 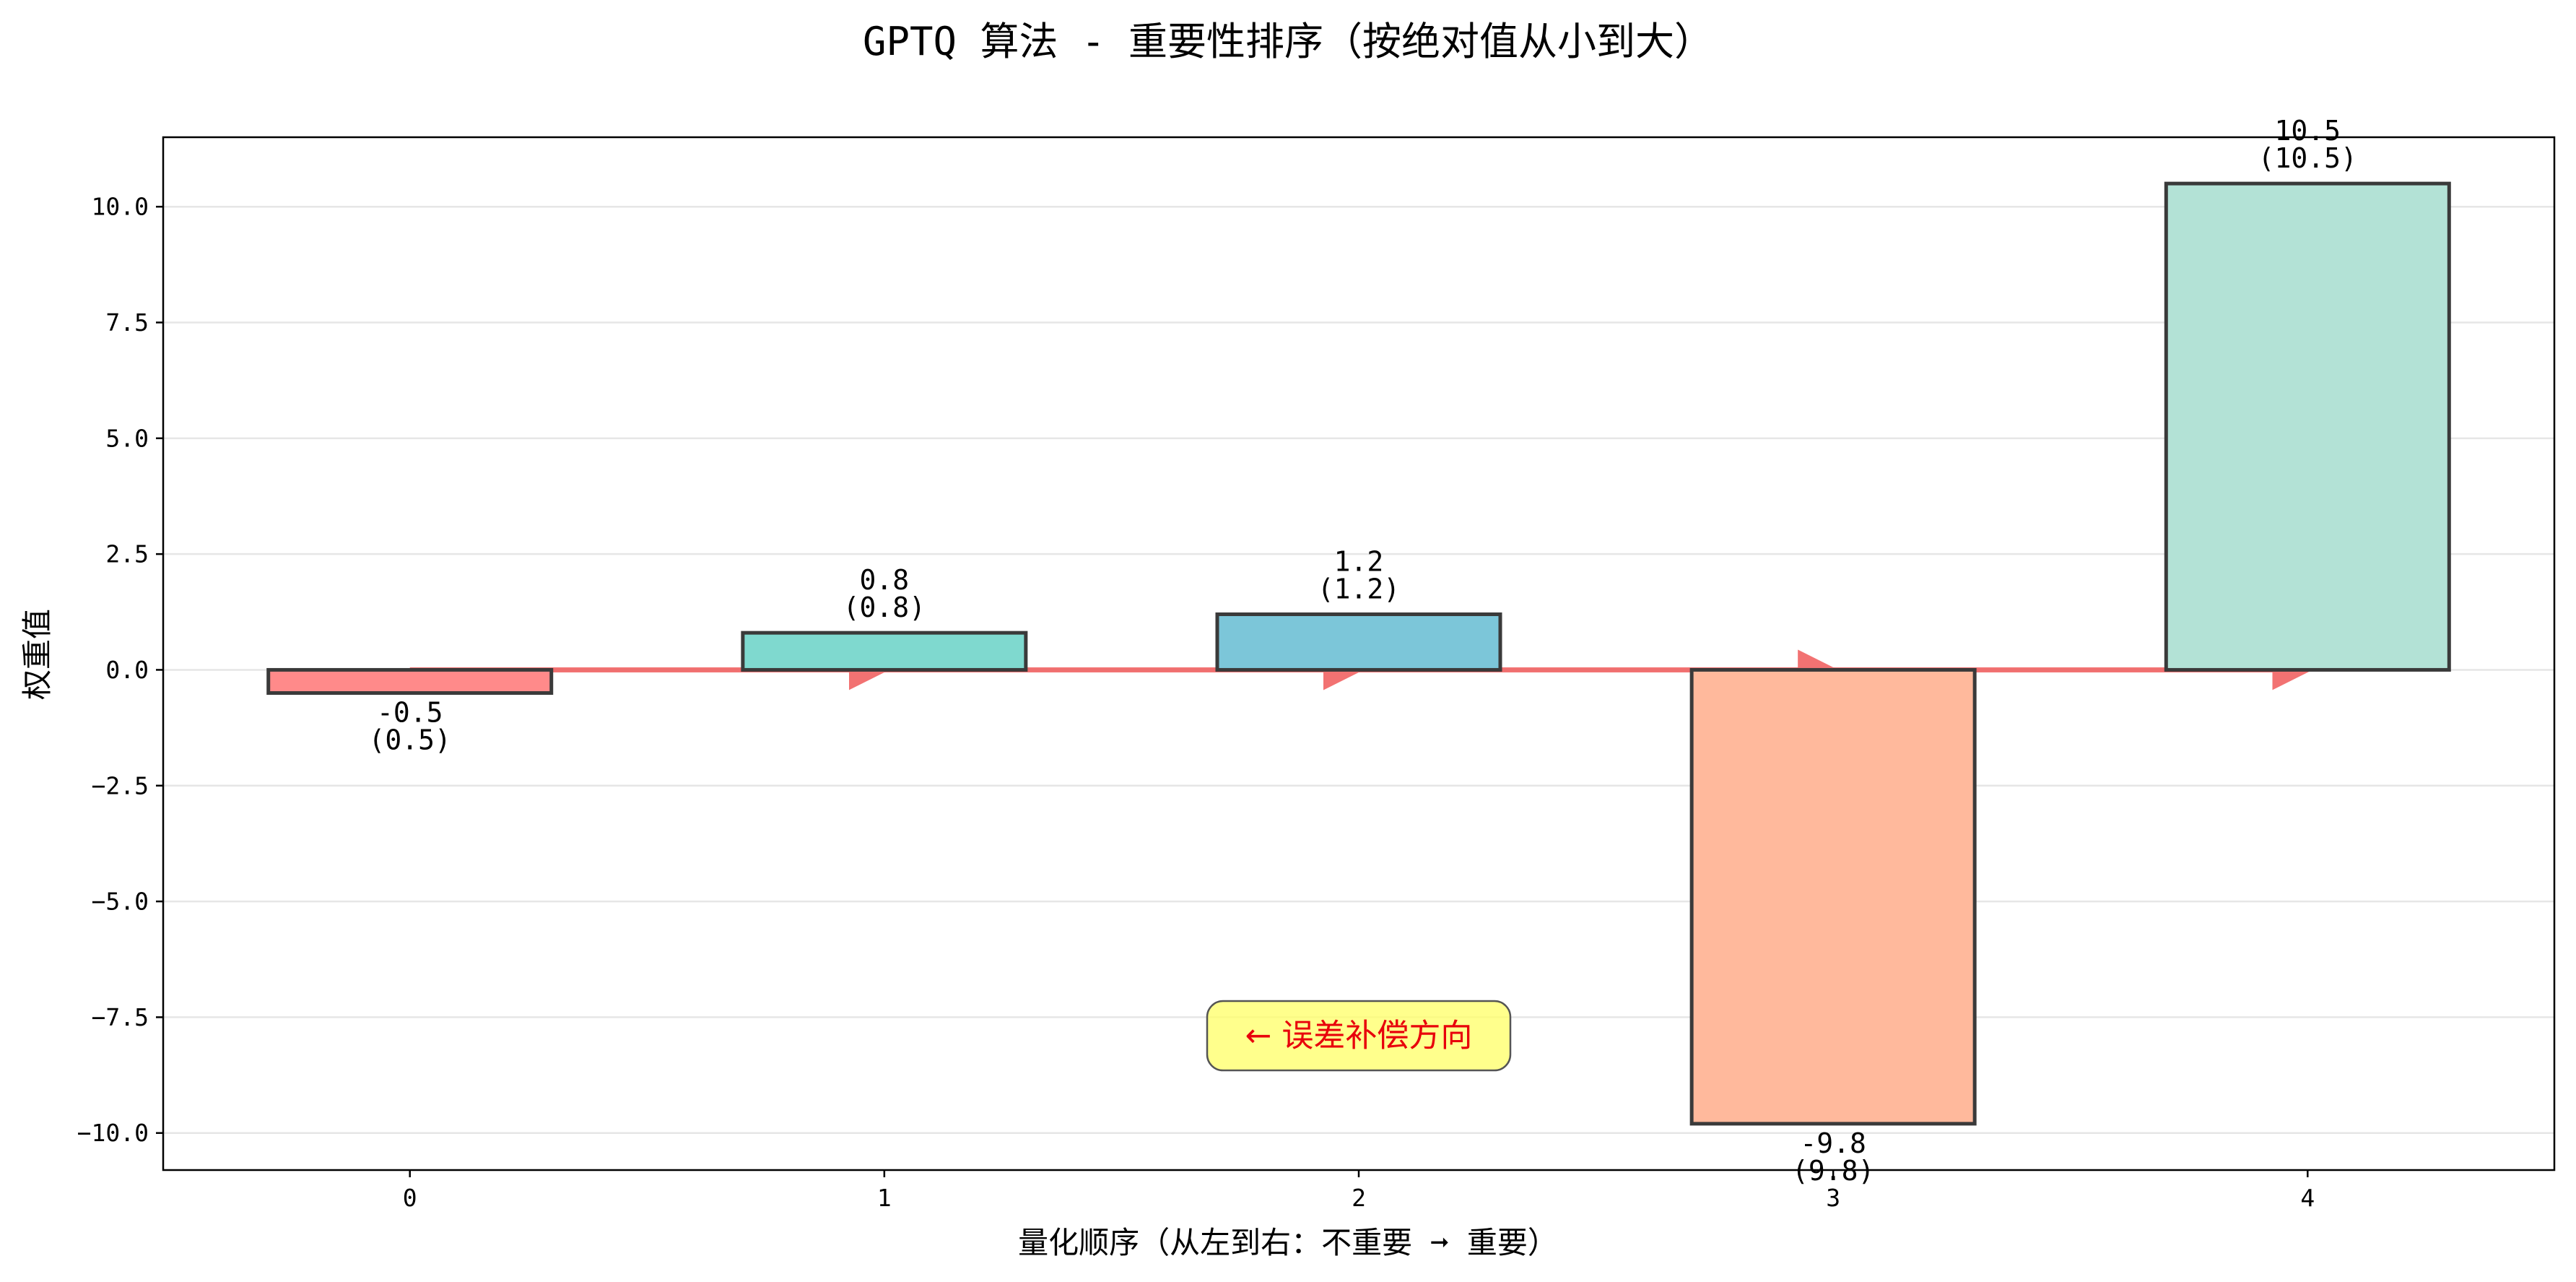 What do you see at coordinates (127, 554) in the screenshot?
I see `y-tick-label: 2.5` at bounding box center [127, 554].